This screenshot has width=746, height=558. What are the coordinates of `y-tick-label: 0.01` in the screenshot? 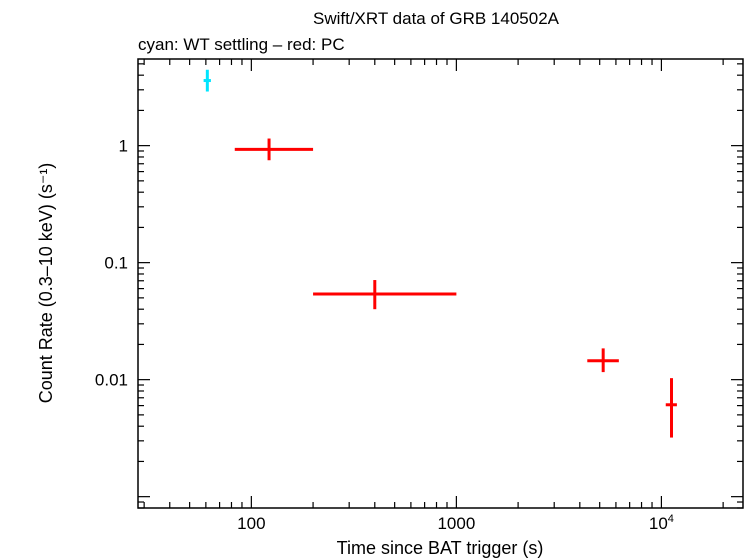 It's located at (111, 380).